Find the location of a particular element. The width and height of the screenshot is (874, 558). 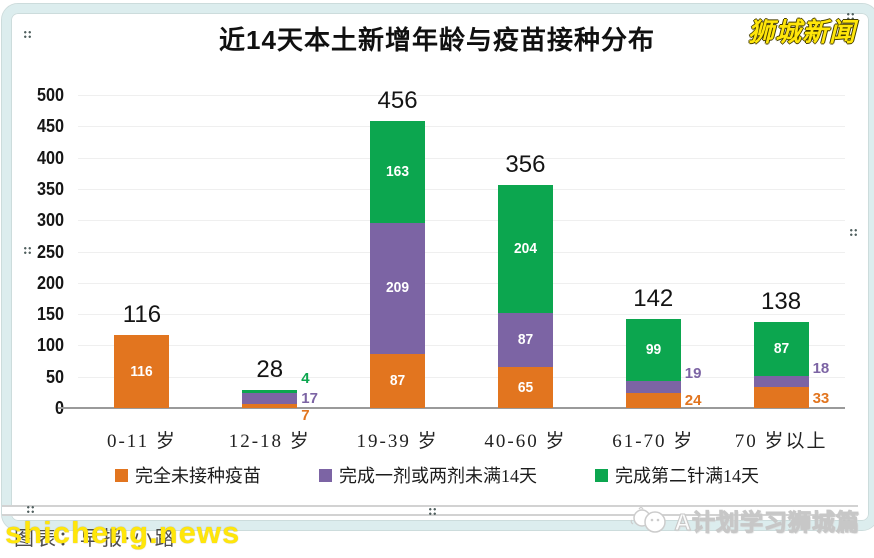

y-axis: 0 50 100 150 200 250 300 350 400 450 500 is located at coordinates (36, 251).